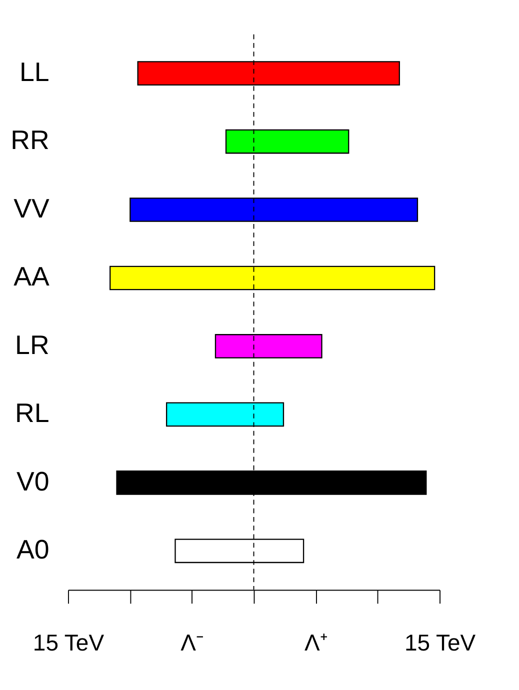 This screenshot has height=690, width=519. I want to click on y-tick-label: LL, so click(35, 71).